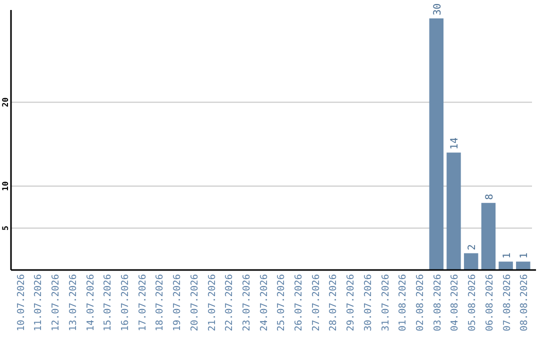 The image size is (540, 340). I want to click on x-tick-label: 05.08.2026, so click(472, 303).